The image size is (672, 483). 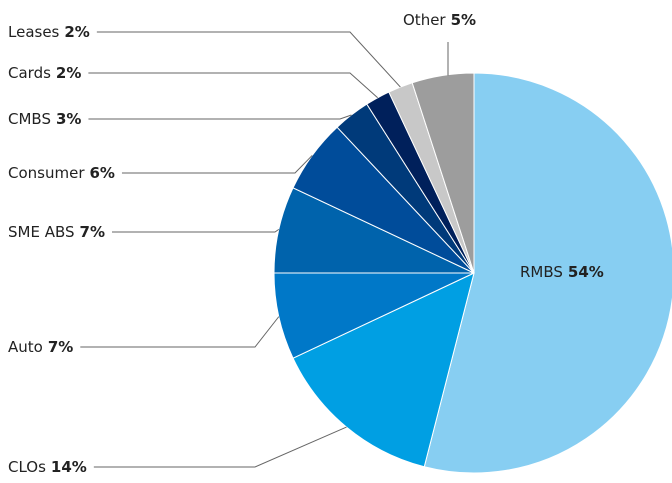 I want to click on value-label: 3%, so click(x=68, y=119).